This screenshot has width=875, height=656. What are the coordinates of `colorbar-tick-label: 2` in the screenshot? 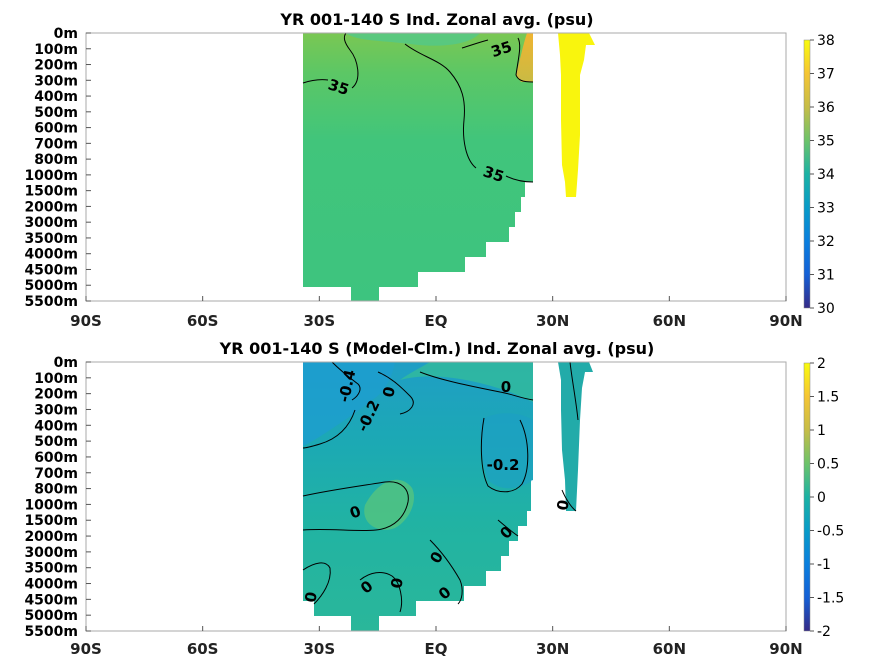 It's located at (821, 364).